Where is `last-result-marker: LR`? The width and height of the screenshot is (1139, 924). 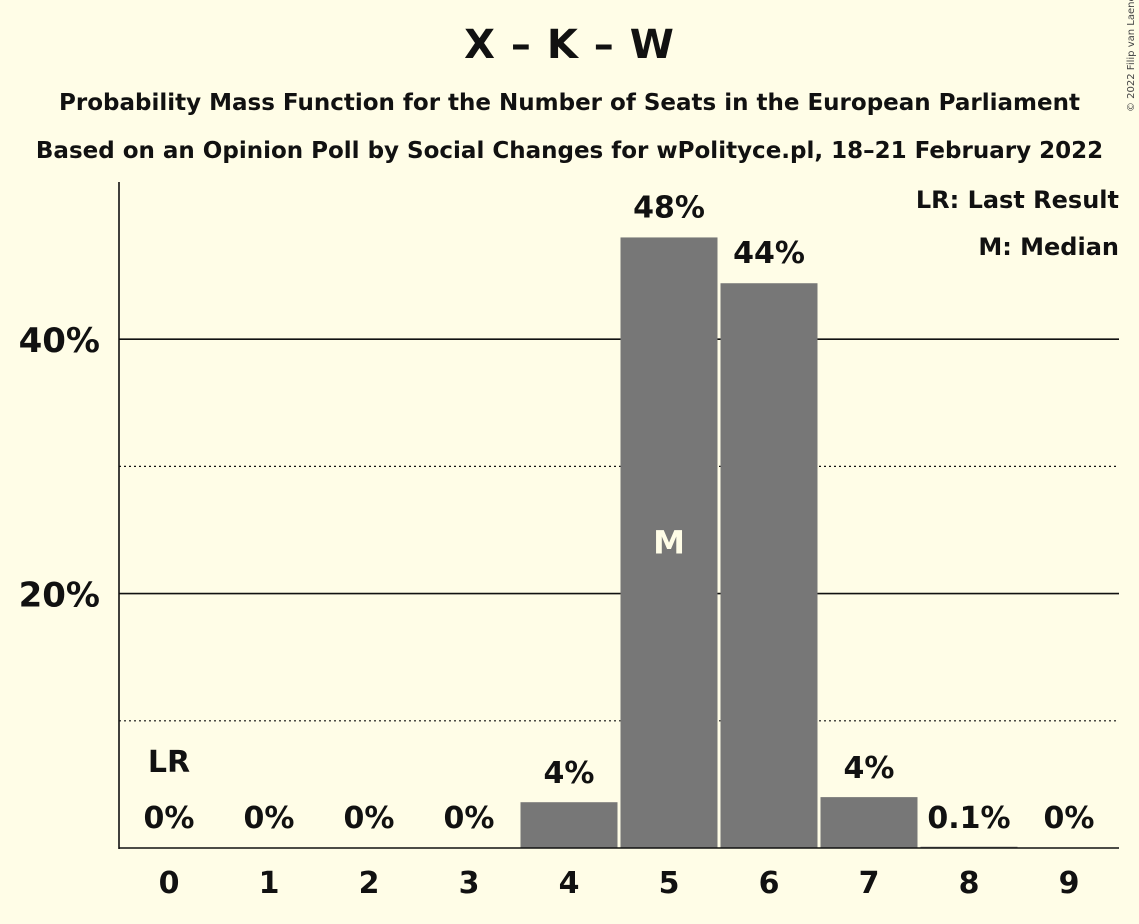
last-result-marker: LR is located at coordinates (169, 762).